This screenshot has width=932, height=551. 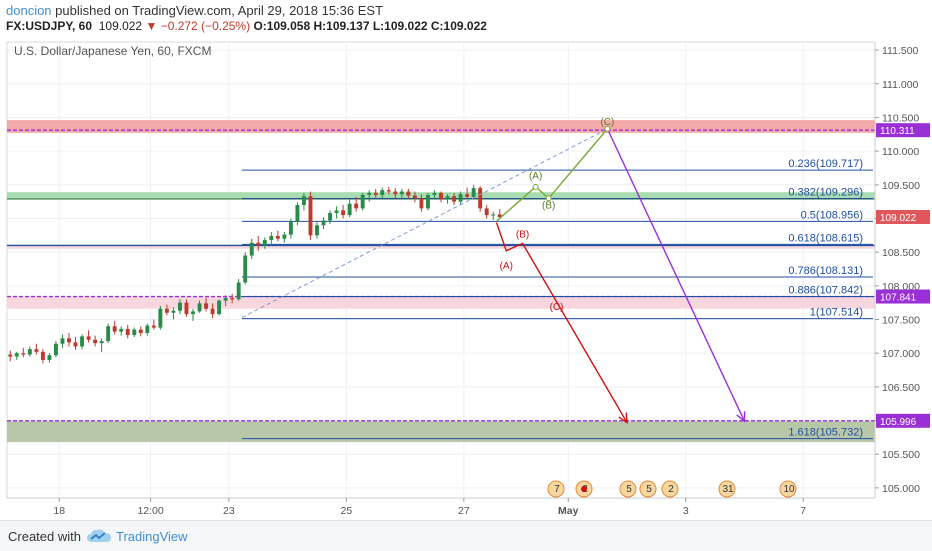 I want to click on time-tick-label: 7, so click(x=803, y=511).